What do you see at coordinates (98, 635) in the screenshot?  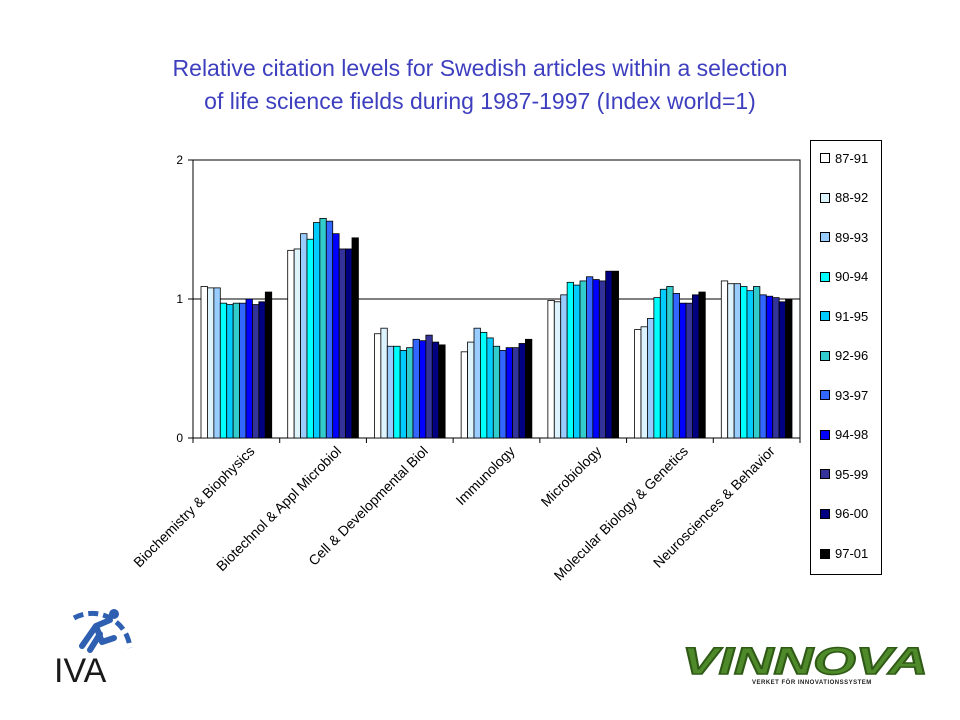 I see `iva-logo-figure` at bounding box center [98, 635].